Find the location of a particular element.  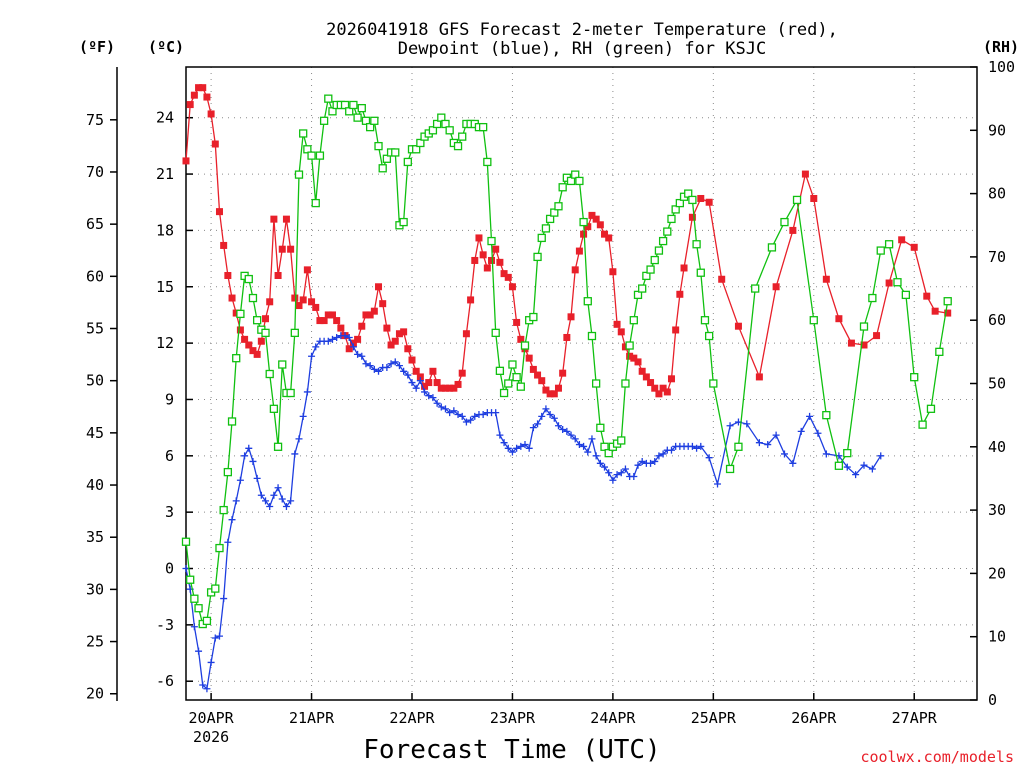

rh-tick-label: 80 is located at coordinates (997, 194).